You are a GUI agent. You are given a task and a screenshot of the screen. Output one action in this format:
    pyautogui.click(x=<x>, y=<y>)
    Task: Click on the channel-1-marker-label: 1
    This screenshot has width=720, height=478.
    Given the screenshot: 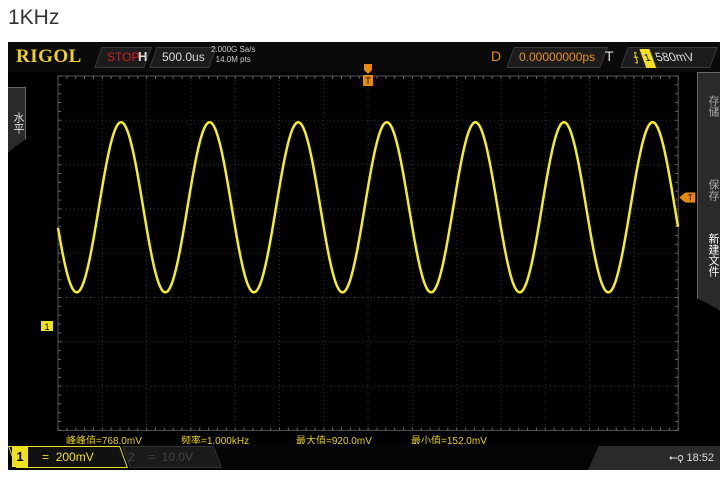 What is the action you would take?
    pyautogui.click(x=46, y=327)
    